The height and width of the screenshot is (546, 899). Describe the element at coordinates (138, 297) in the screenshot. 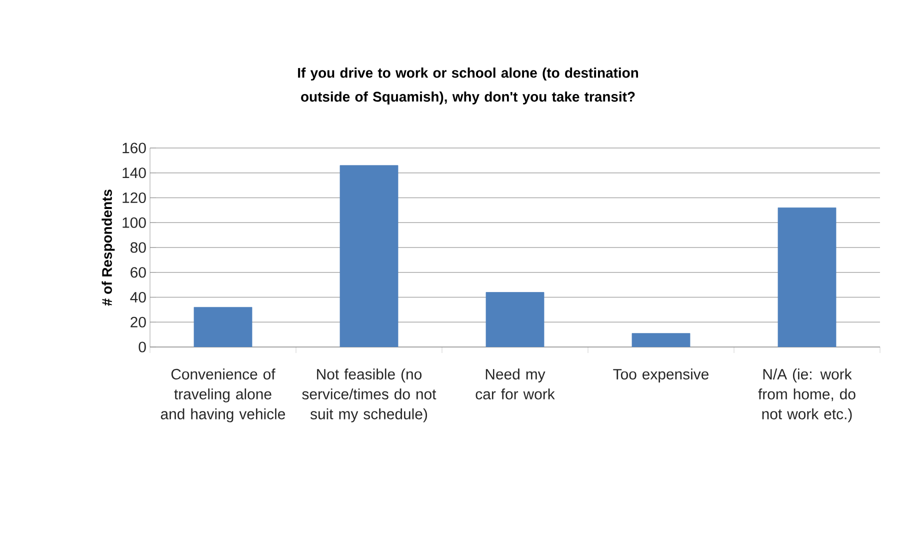

I see `y-tick-label: 40` at that location.